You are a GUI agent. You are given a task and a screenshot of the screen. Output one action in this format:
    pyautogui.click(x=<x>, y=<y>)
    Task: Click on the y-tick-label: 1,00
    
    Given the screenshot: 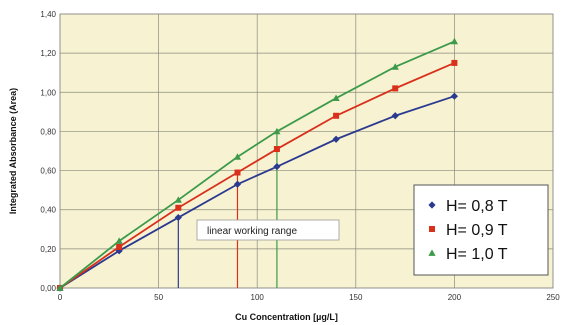 What is the action you would take?
    pyautogui.click(x=48, y=92)
    